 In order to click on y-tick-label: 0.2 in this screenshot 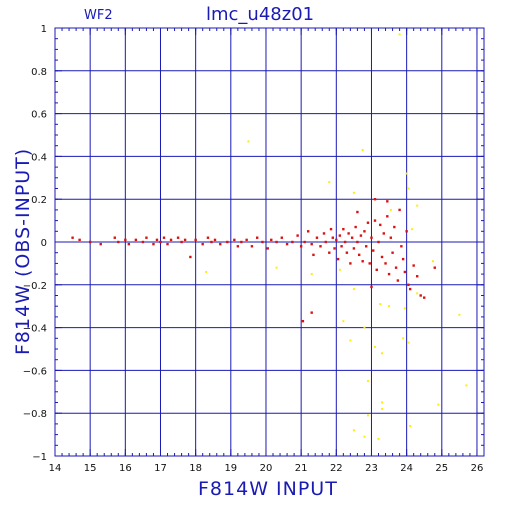, I will do `click(39, 200)`.